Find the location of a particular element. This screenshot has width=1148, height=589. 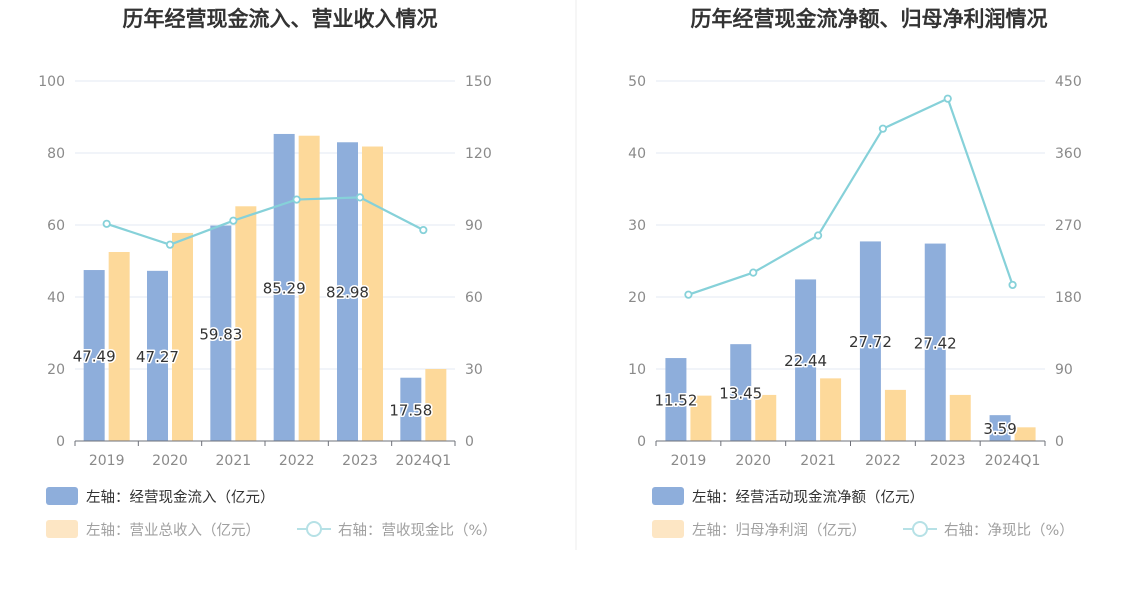

y-right-tick-label: 180 is located at coordinates (1068, 298).